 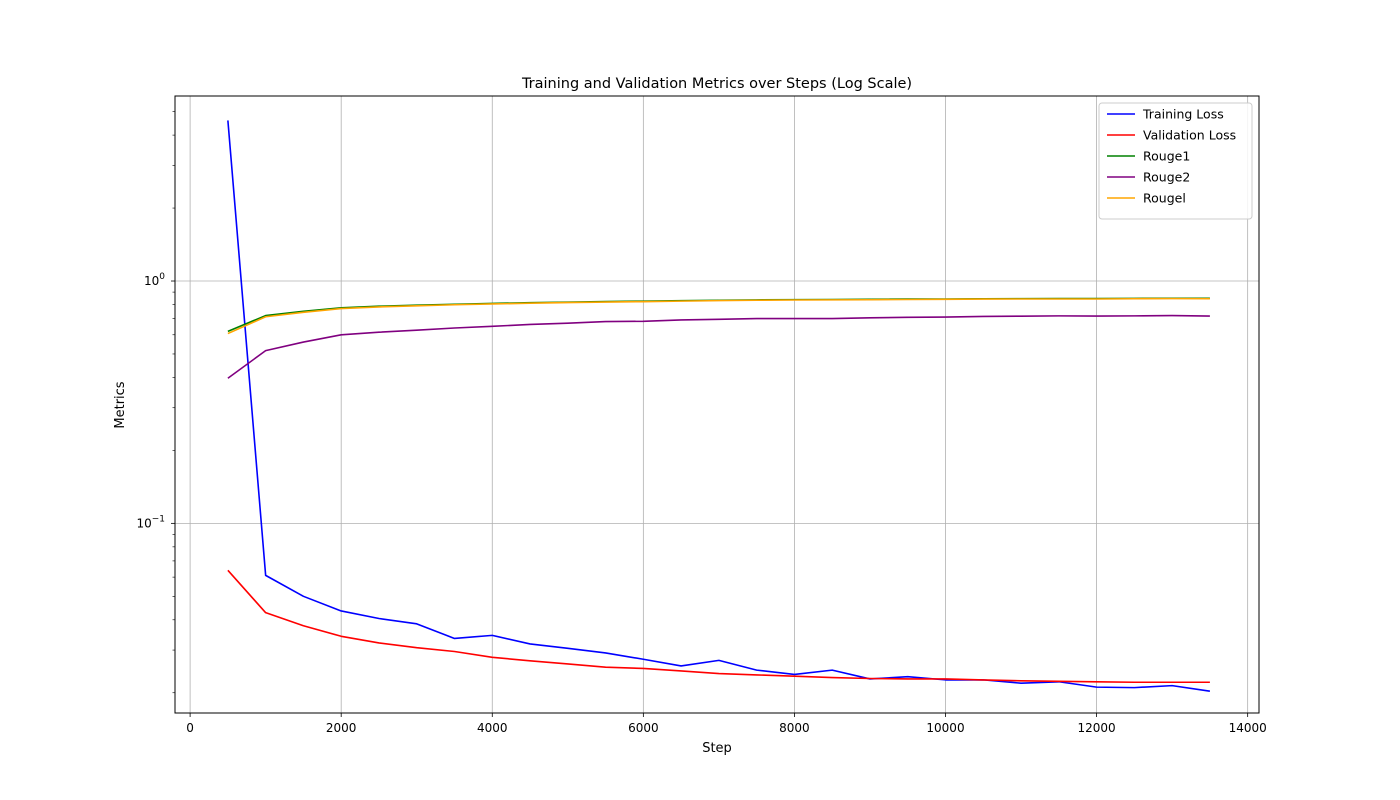 What do you see at coordinates (718, 316) in the screenshot?
I see `series-line-rougel` at bounding box center [718, 316].